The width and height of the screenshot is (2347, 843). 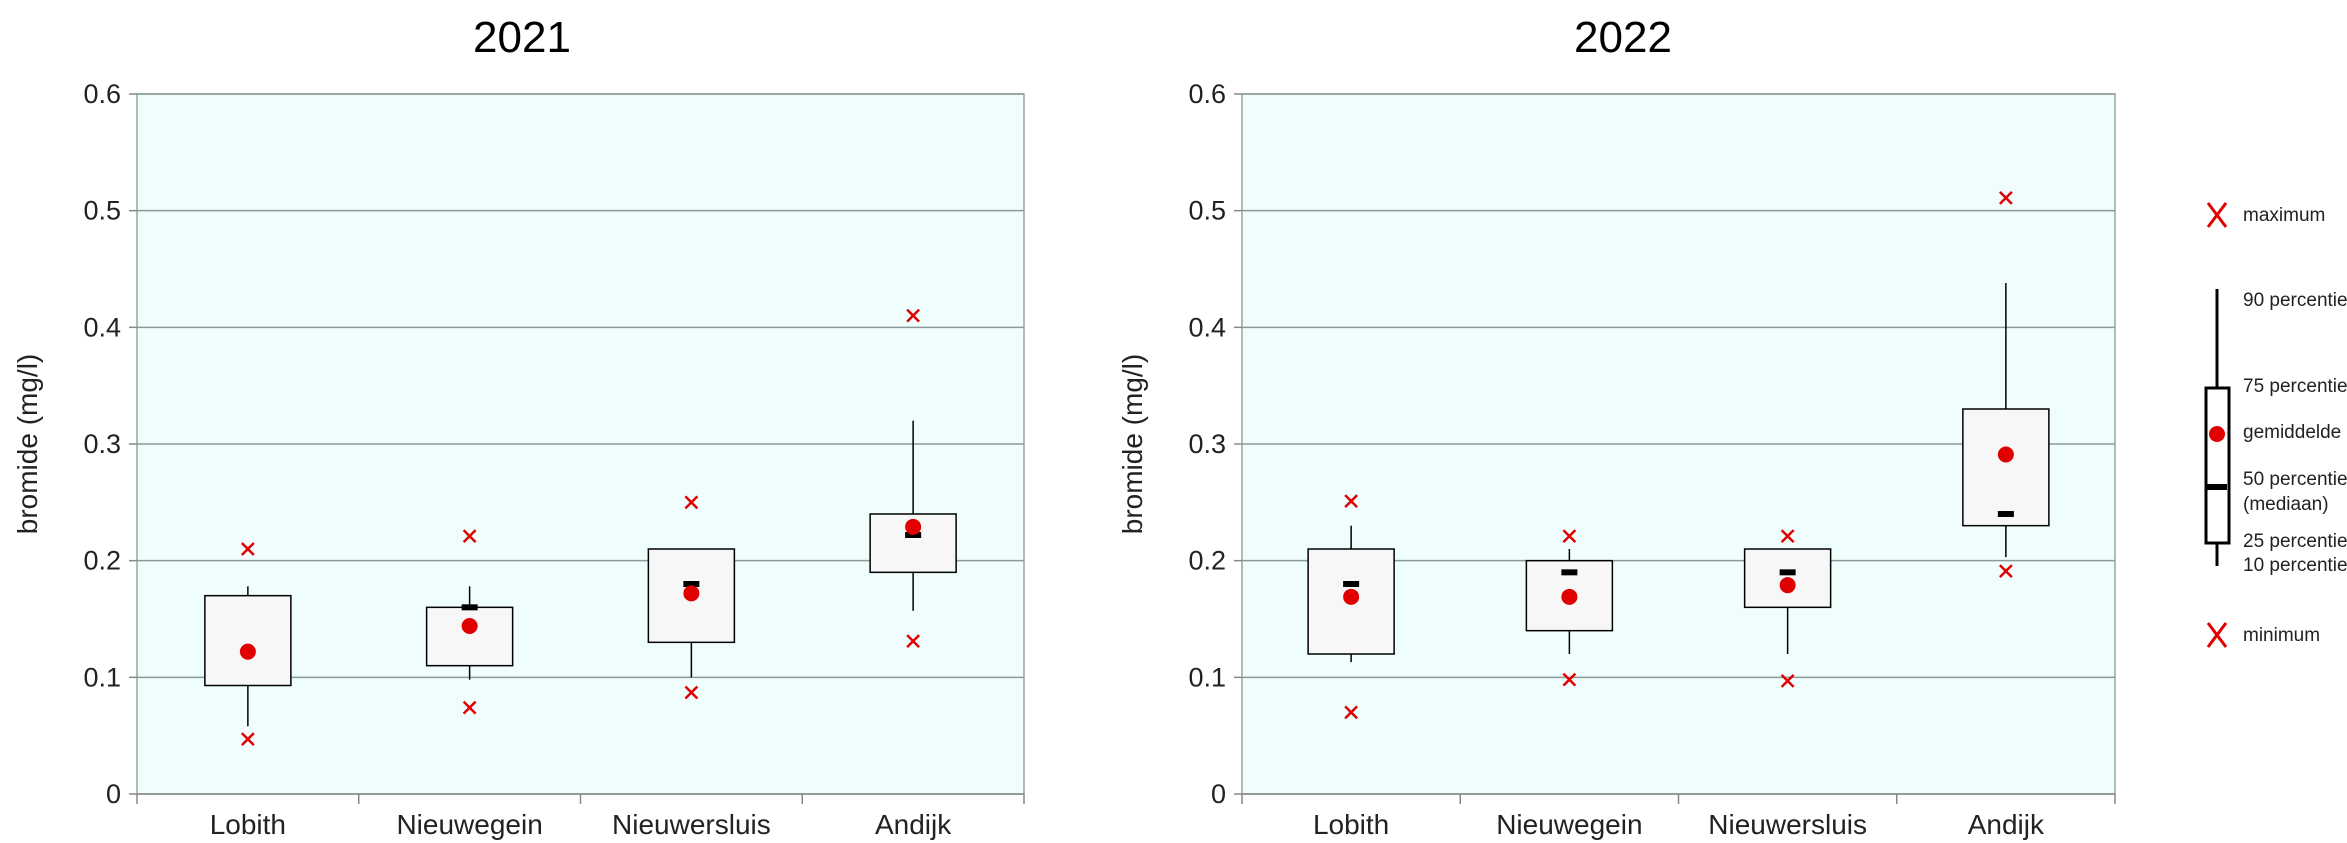 I want to click on chart-title: 2022, so click(x=1623, y=37).